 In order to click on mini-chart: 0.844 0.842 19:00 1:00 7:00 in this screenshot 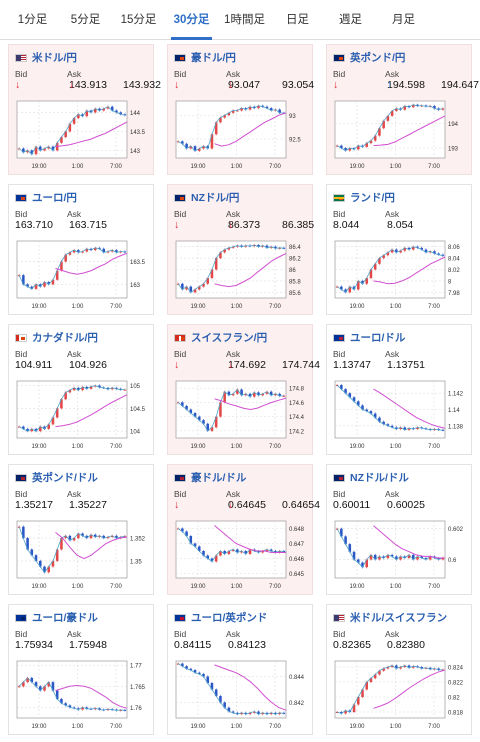, I will do `click(241, 694)`.